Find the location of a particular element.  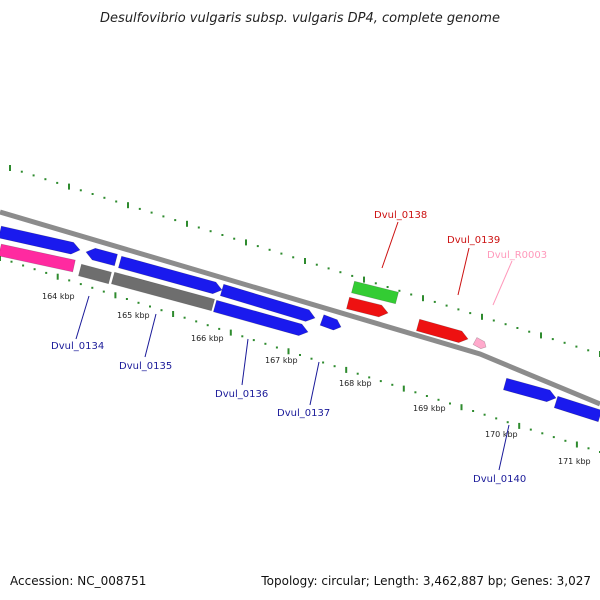

gene-label-dvul-0139: Dvul_0139 is located at coordinates (473, 240).